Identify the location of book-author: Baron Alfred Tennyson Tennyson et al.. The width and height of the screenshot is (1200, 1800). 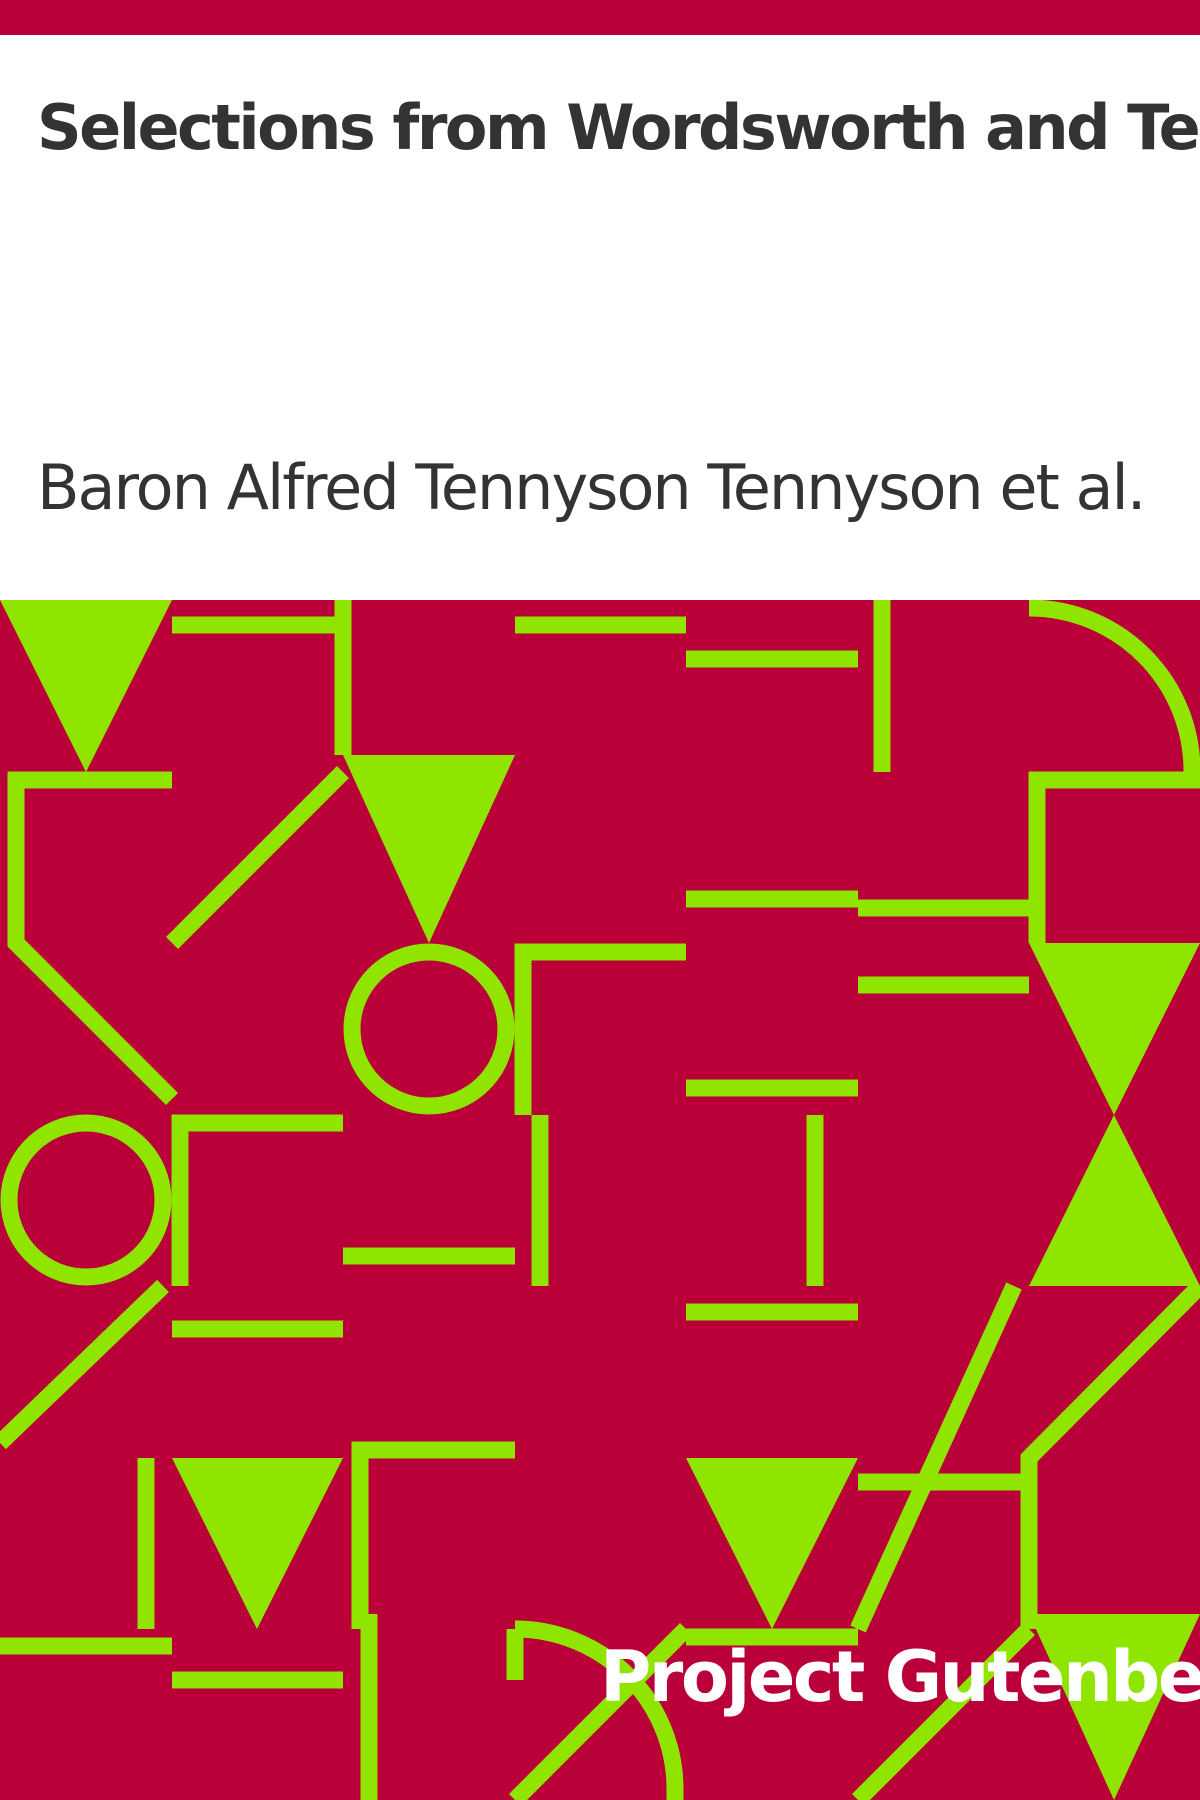
(591, 487).